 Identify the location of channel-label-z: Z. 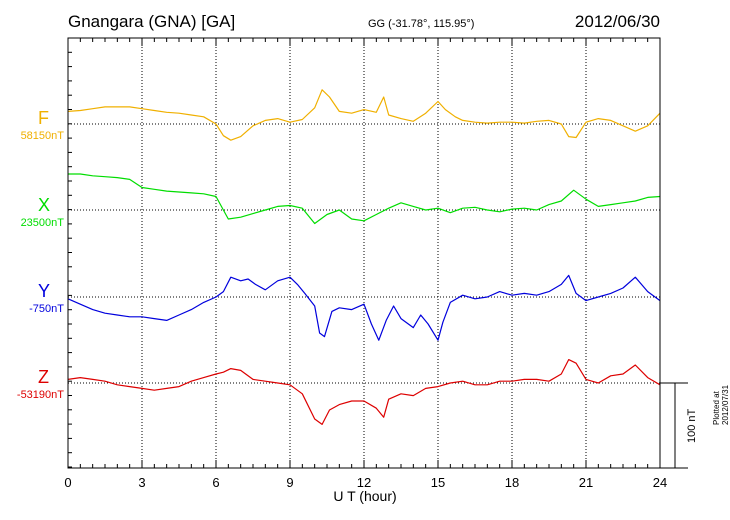
(43, 377).